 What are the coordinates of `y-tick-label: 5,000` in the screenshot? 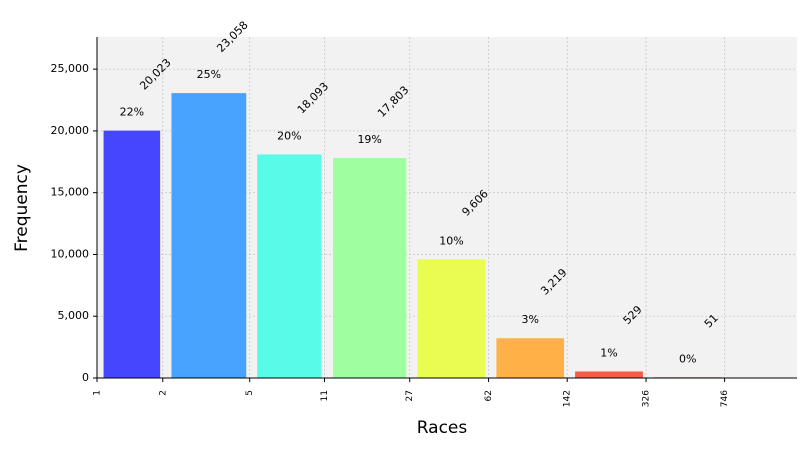 It's located at (74, 315).